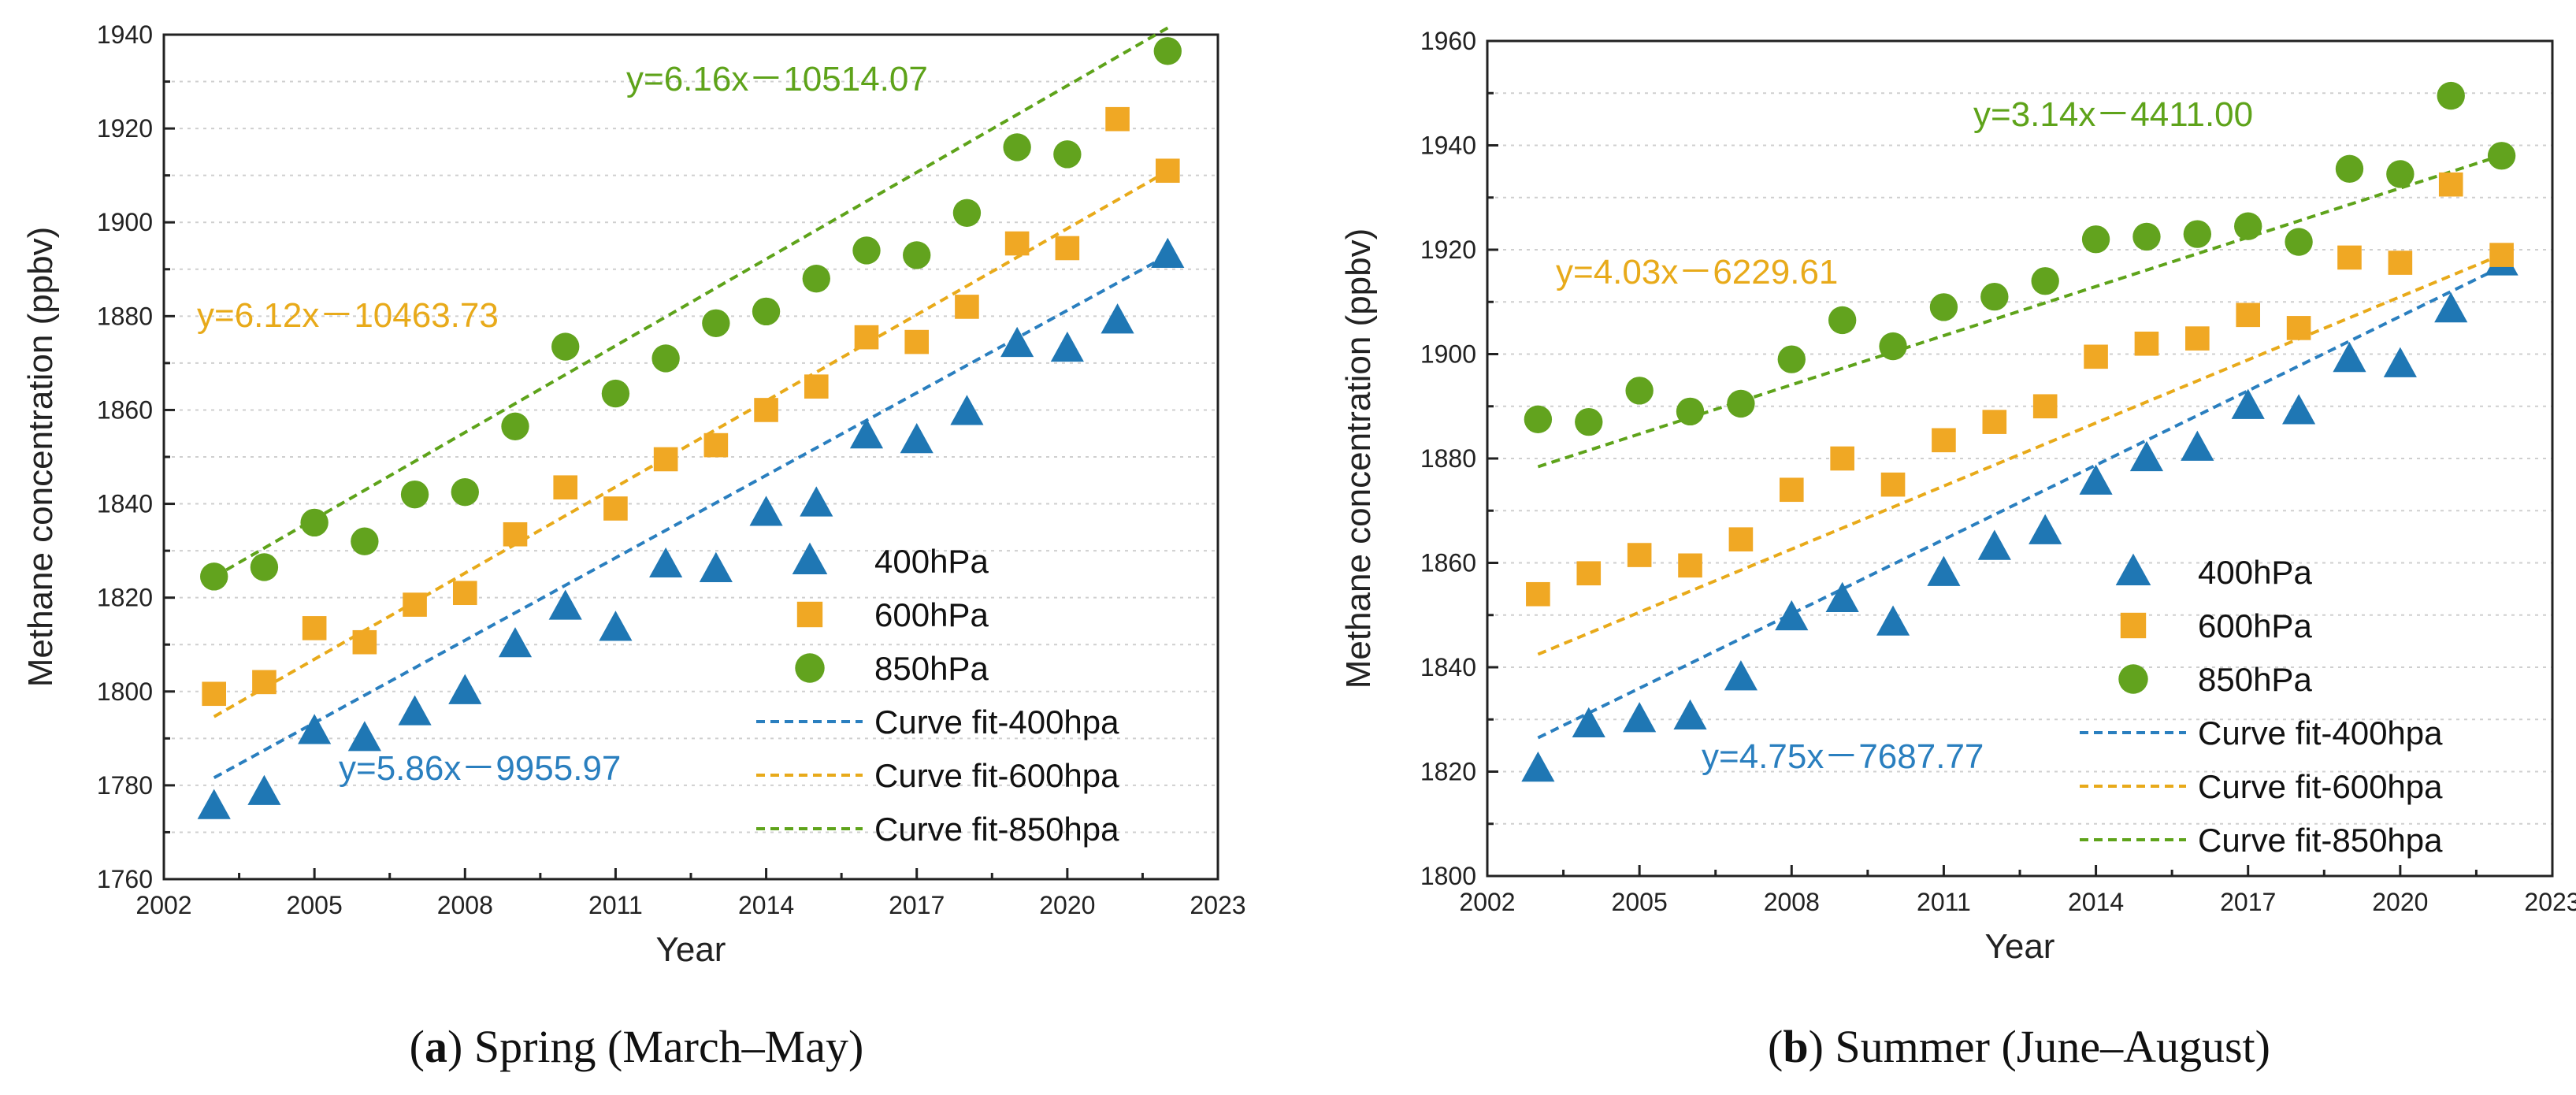 This screenshot has width=2576, height=1095. What do you see at coordinates (996, 829) in the screenshot?
I see `legend-label: Curve fit-850hpa` at bounding box center [996, 829].